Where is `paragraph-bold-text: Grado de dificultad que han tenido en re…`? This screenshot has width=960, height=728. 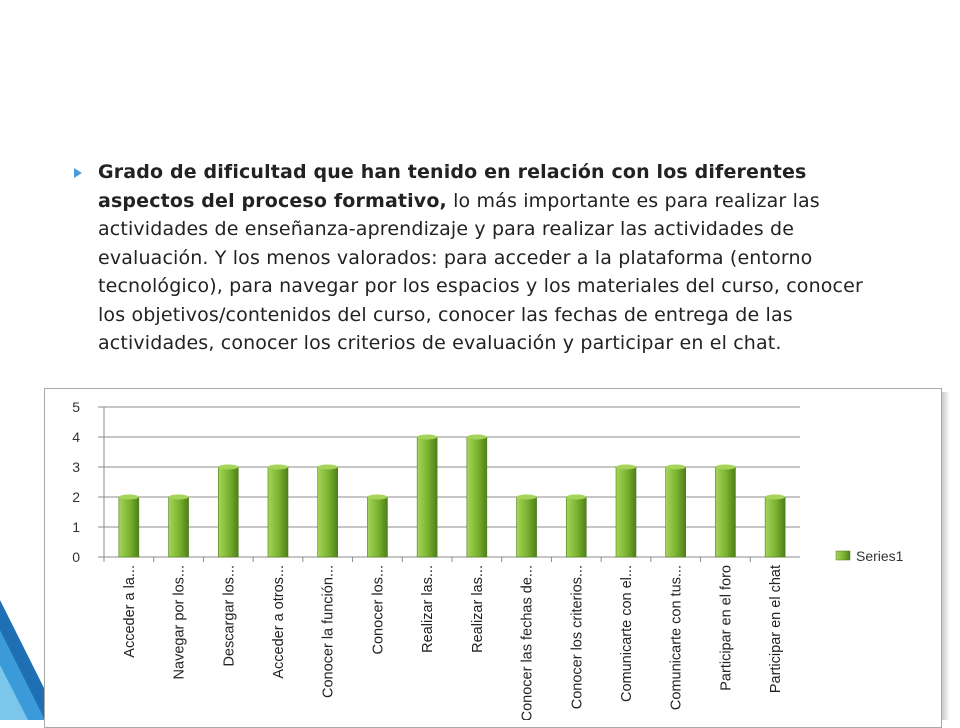 paragraph-bold-text: Grado de dificultad que han tenido en re… is located at coordinates (452, 186).